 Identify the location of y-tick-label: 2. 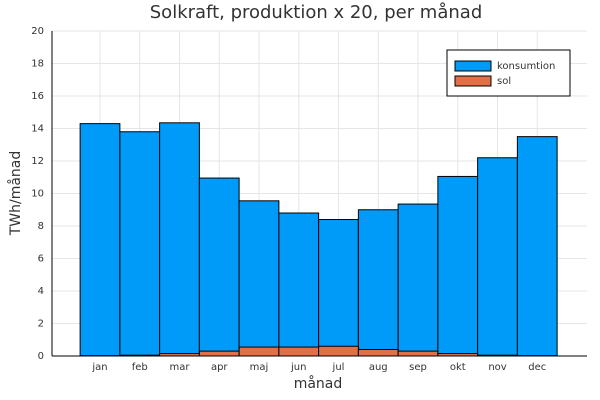
(41, 324).